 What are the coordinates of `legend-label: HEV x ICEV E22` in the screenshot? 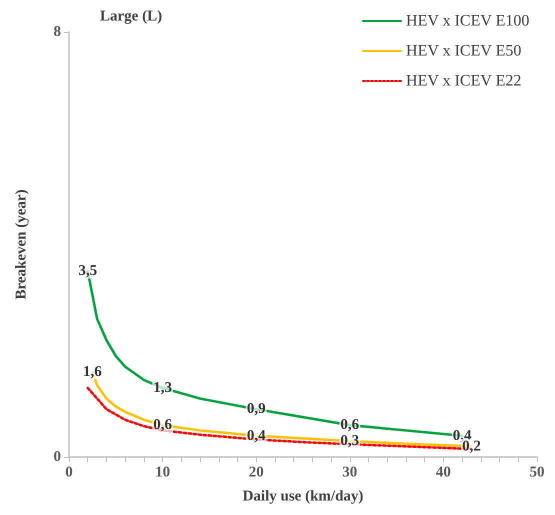 It's located at (464, 81).